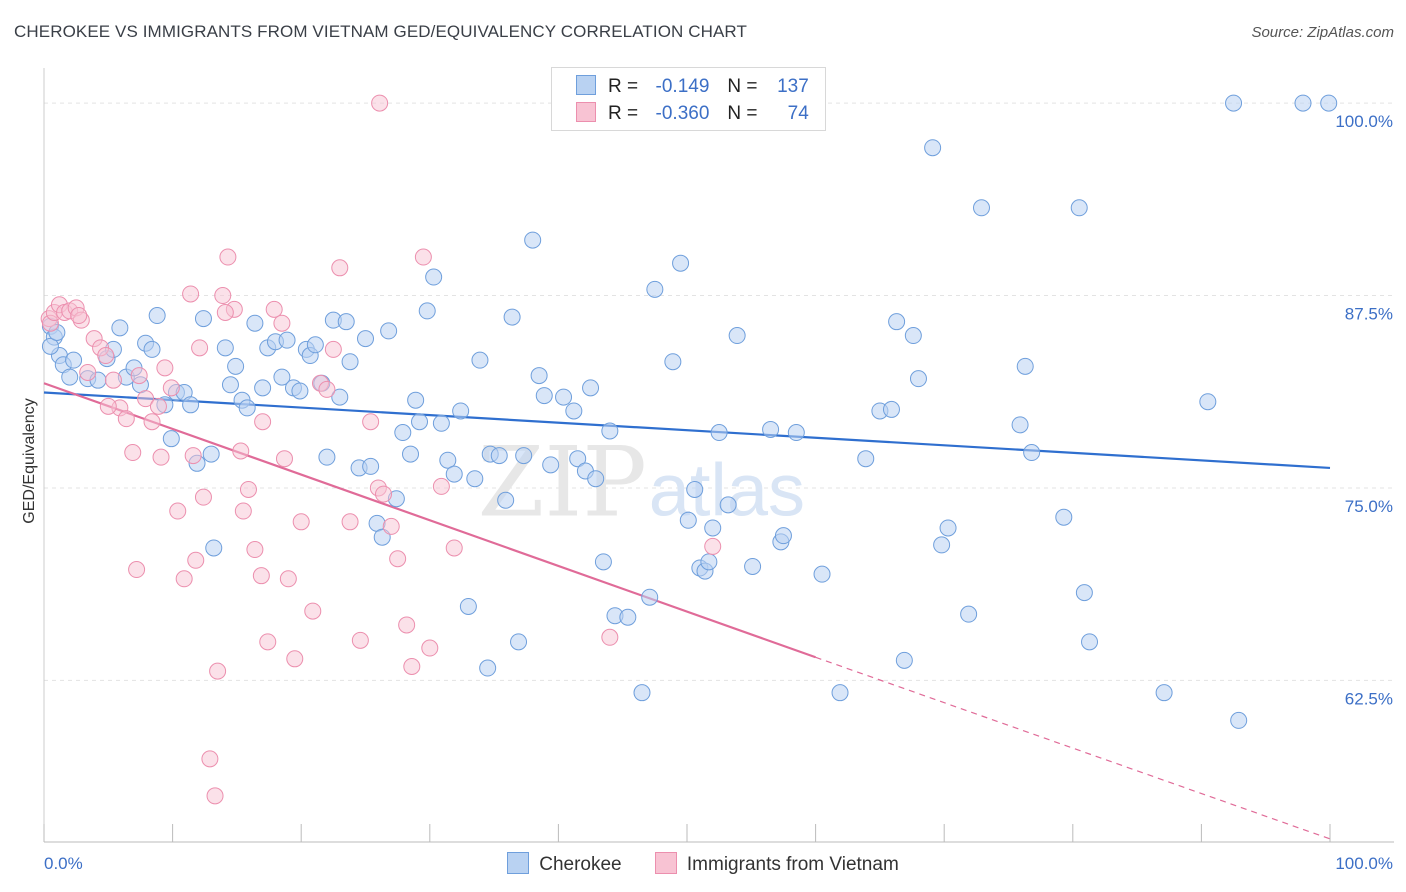  I want to click on x-tick-label: 0.0%, so click(63, 863).